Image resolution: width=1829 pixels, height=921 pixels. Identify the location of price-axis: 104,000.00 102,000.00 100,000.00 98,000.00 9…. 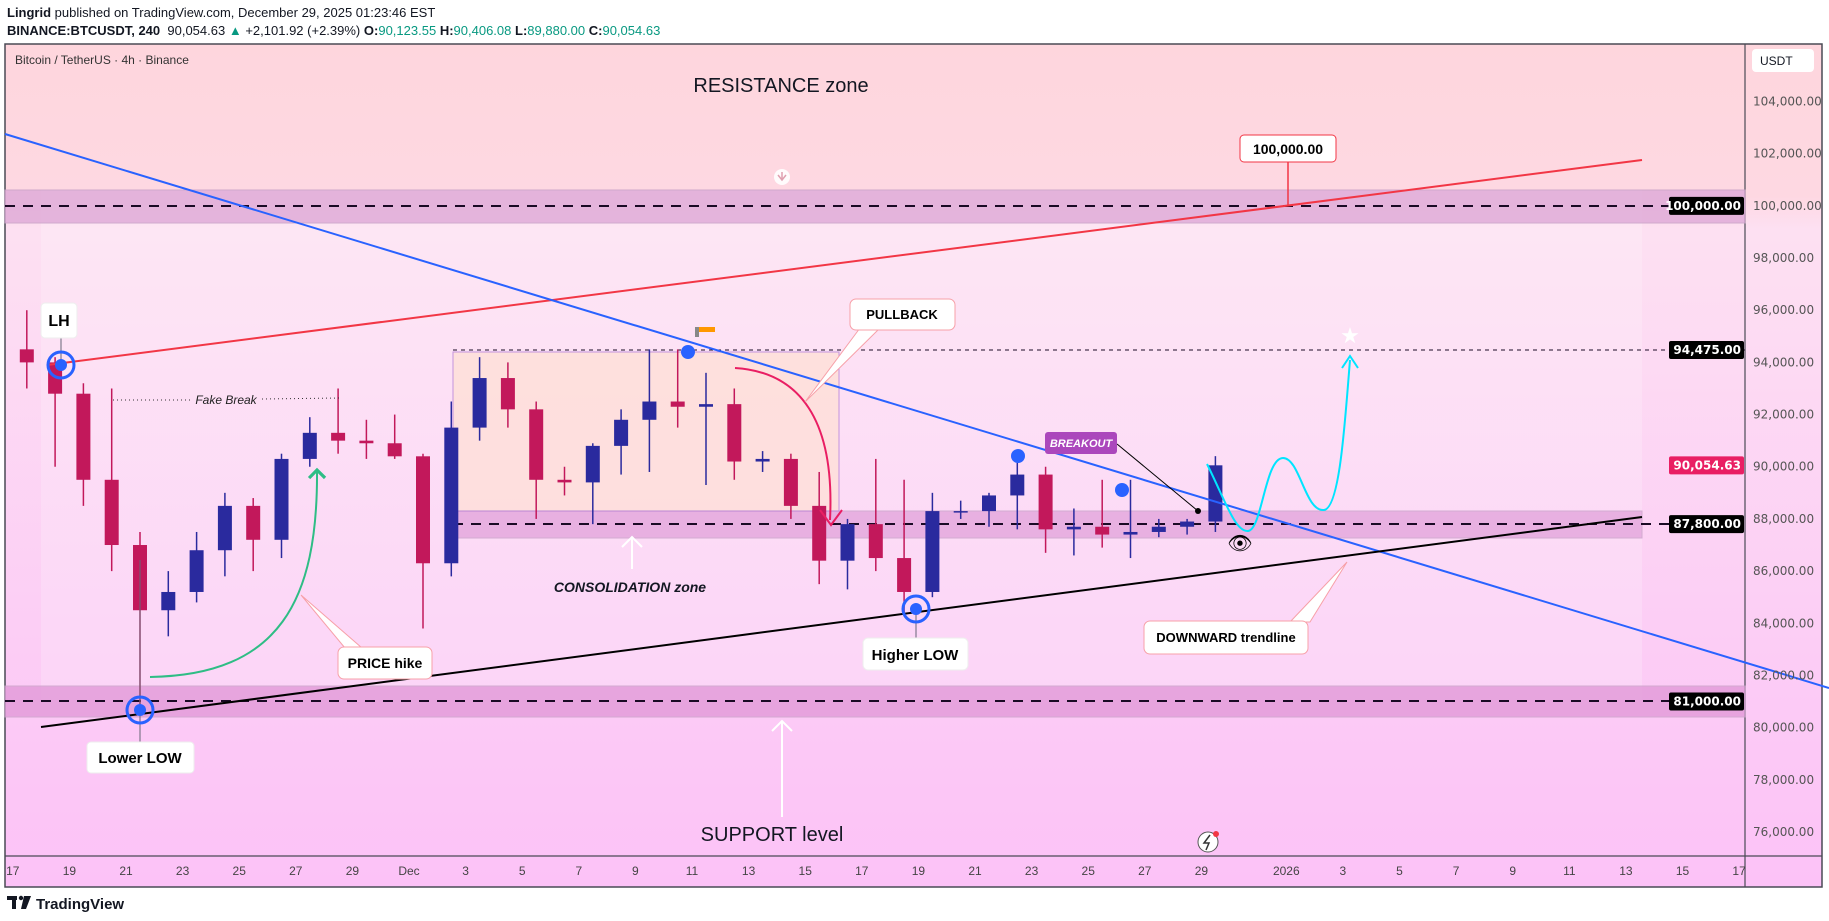
(1787, 467).